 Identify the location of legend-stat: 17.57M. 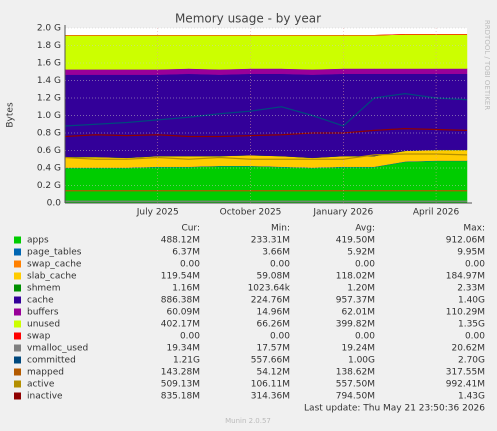
(273, 349).